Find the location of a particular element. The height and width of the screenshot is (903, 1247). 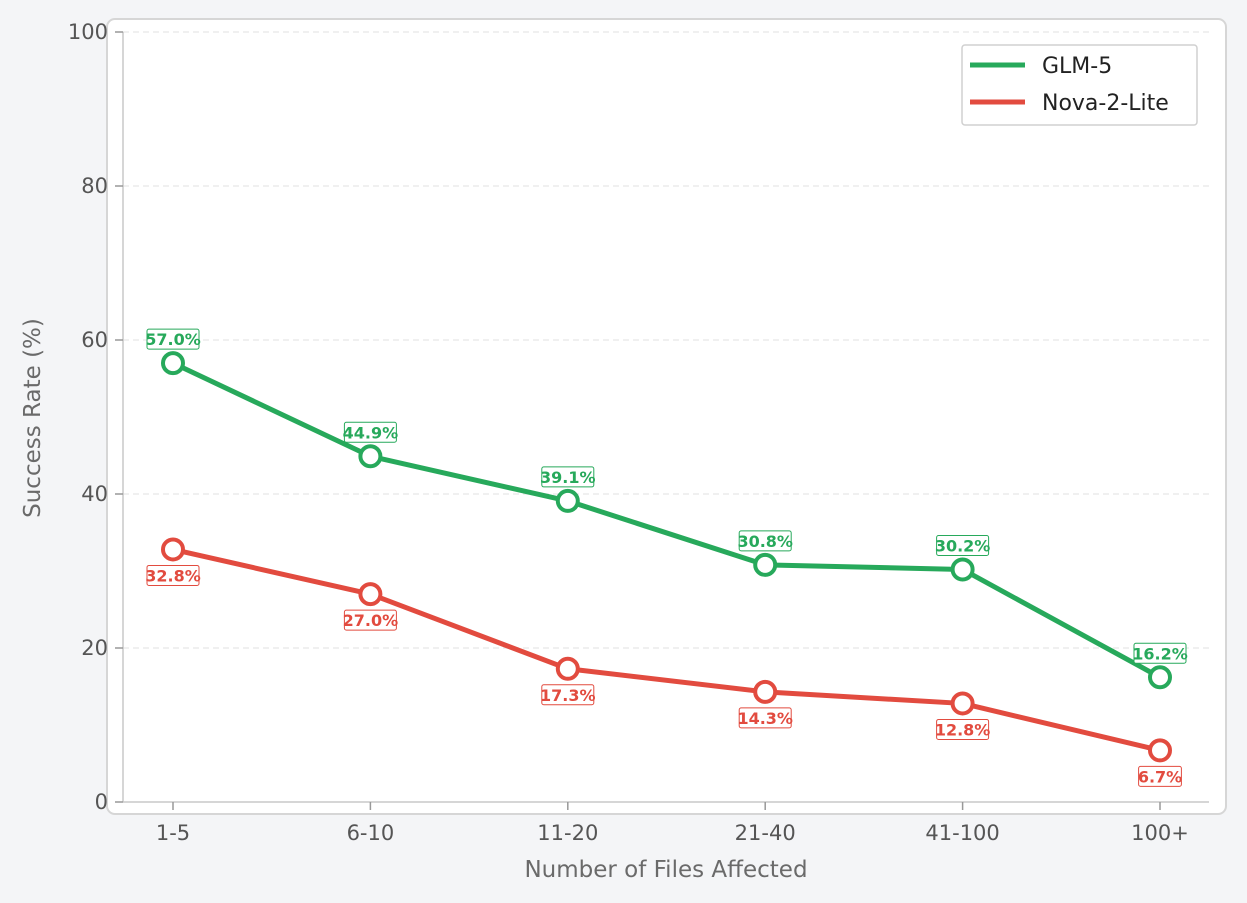

data-label-text: 12.8% is located at coordinates (963, 729).